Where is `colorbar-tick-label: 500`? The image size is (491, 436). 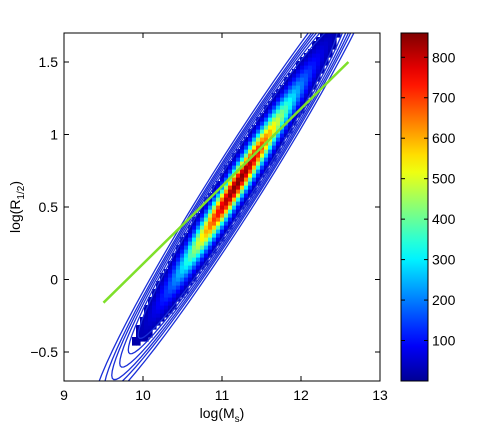 colorbar-tick-label: 500 is located at coordinates (444, 179).